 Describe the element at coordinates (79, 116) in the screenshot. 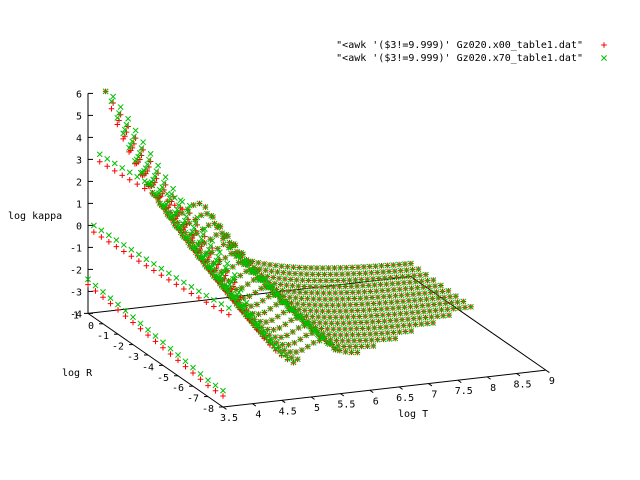

I see `z-tick-label: 5` at that location.